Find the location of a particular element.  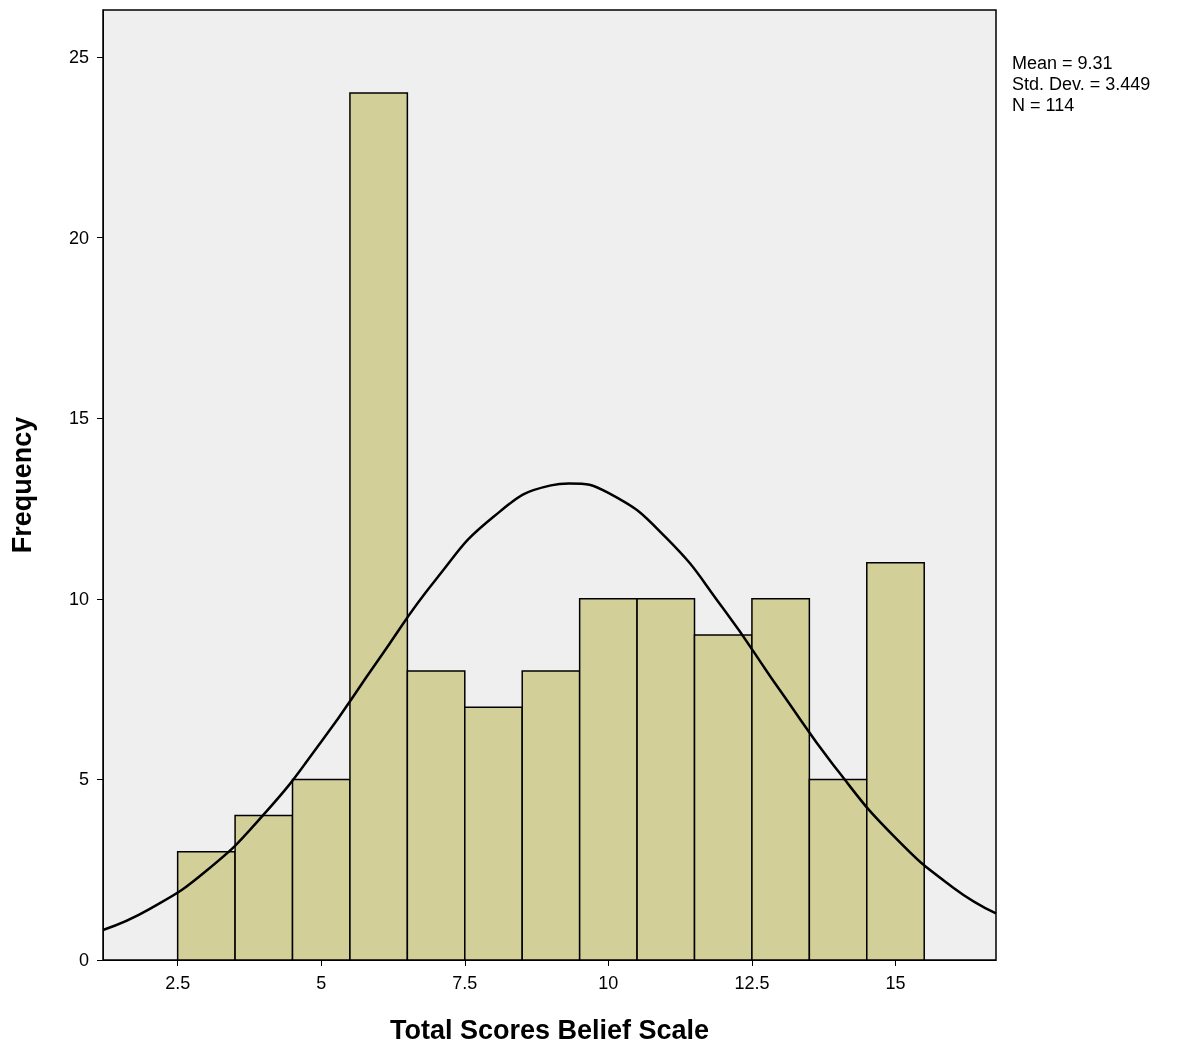

y-tick-label: 0 is located at coordinates (83, 960).